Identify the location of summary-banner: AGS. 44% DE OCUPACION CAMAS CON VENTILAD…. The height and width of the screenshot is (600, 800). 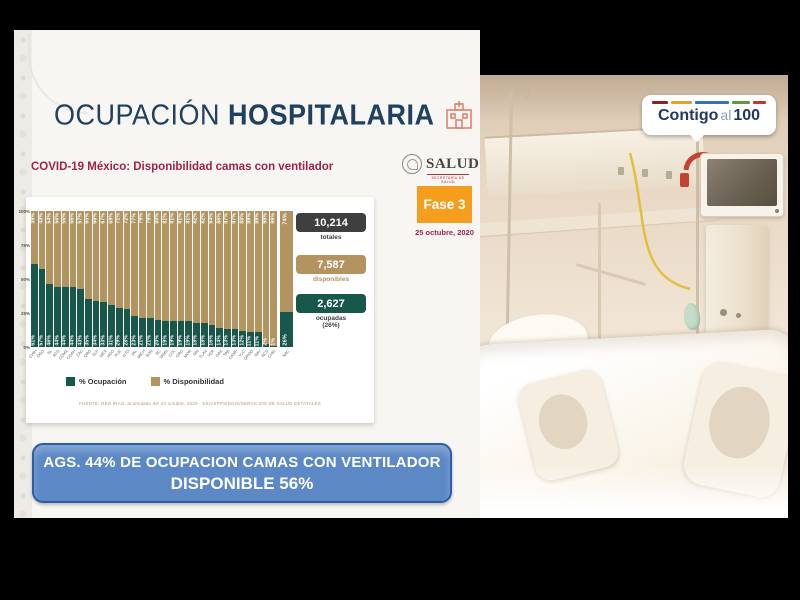
(242, 473).